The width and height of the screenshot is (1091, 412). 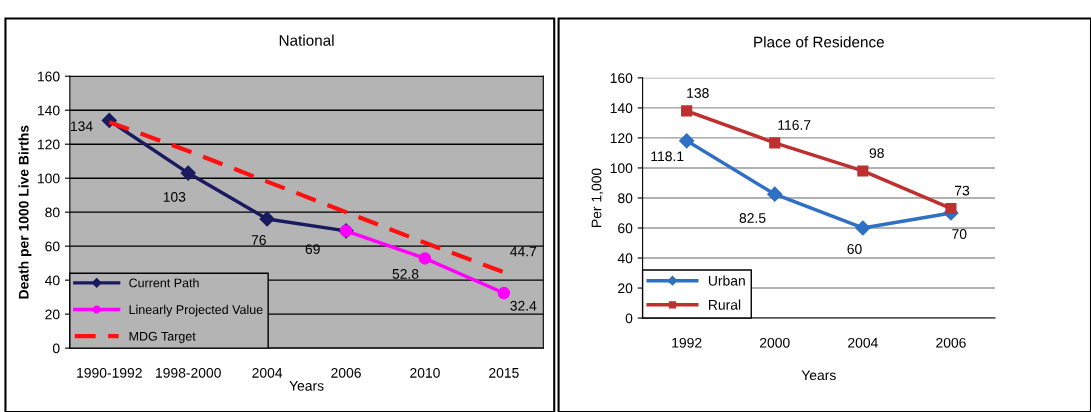 What do you see at coordinates (794, 125) in the screenshot?
I see `data-label: 116.7` at bounding box center [794, 125].